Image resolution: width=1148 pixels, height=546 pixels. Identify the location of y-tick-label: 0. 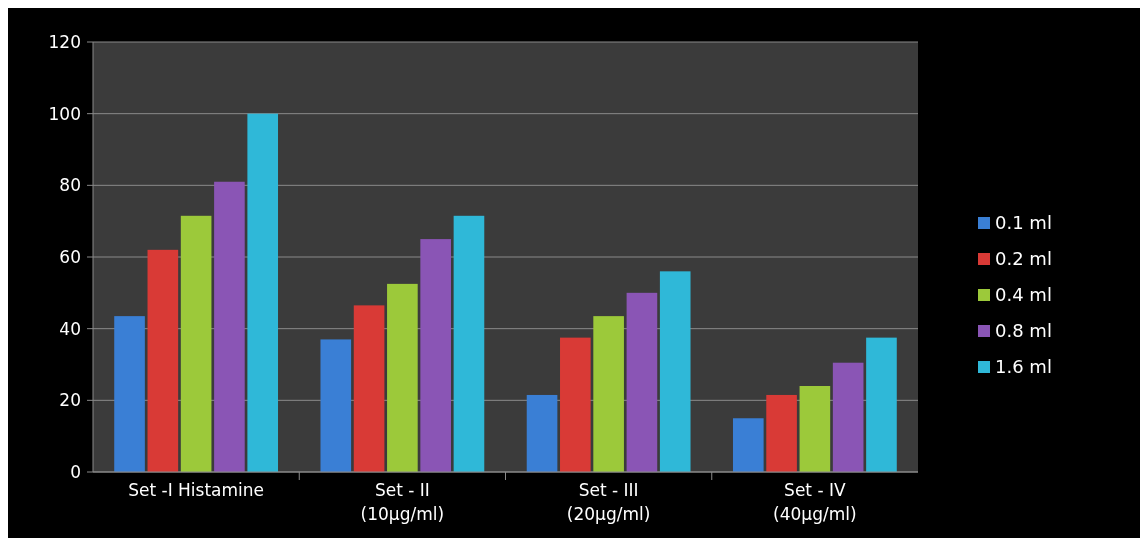
(75, 471).